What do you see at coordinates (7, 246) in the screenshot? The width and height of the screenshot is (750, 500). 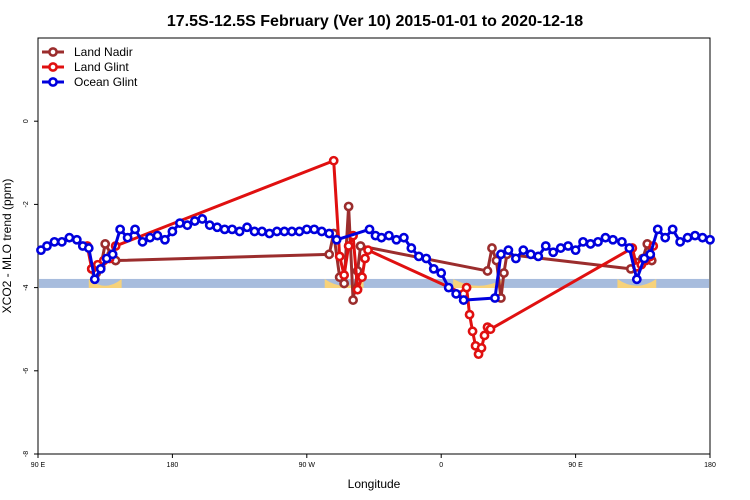 I see `y-axis-label: XCO2 - MLO trend (ppm)` at bounding box center [7, 246].